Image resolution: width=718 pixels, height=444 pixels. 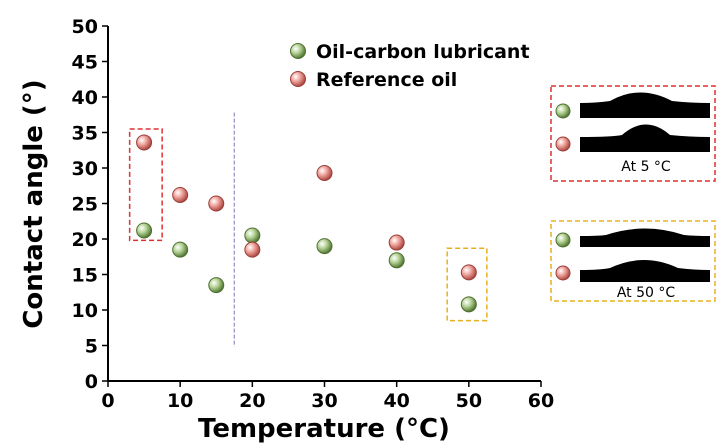 I want to click on inset-5c-frame, so click(x=633, y=133).